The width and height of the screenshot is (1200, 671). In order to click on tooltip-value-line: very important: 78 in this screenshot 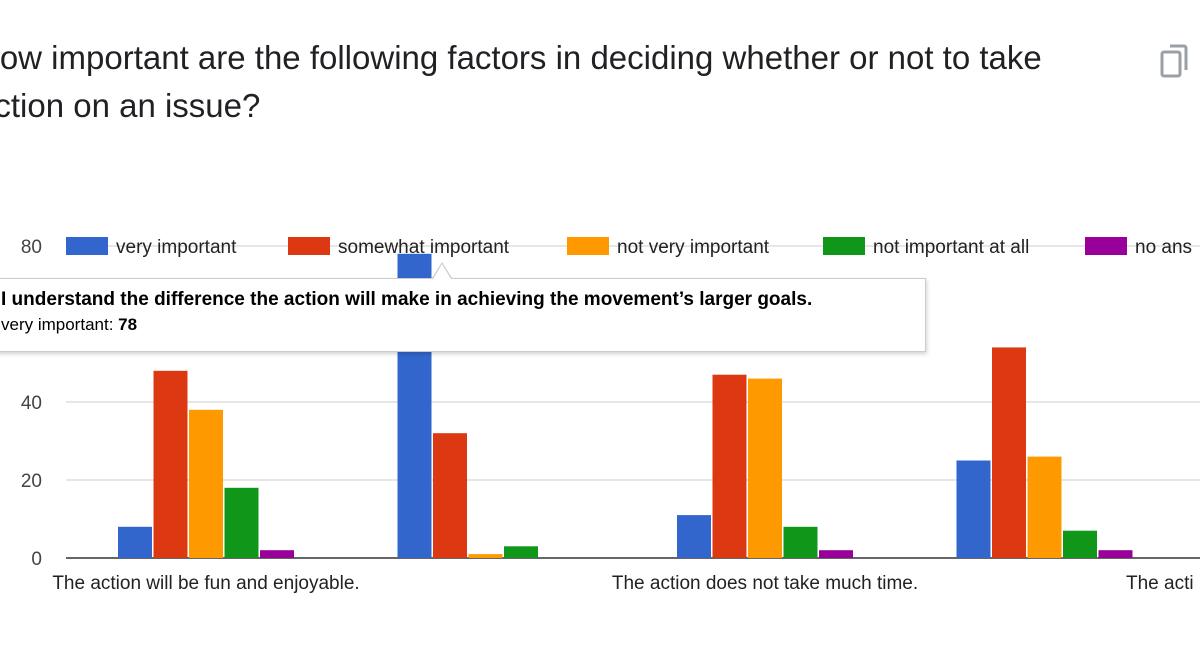, I will do `click(69, 324)`.